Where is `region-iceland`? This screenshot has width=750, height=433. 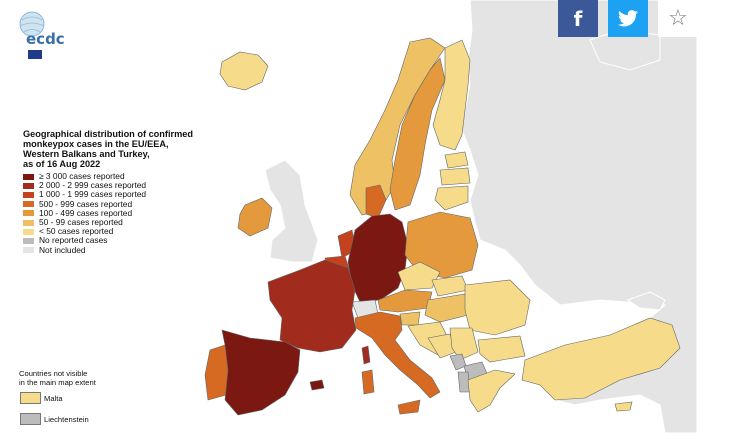
region-iceland is located at coordinates (244, 71).